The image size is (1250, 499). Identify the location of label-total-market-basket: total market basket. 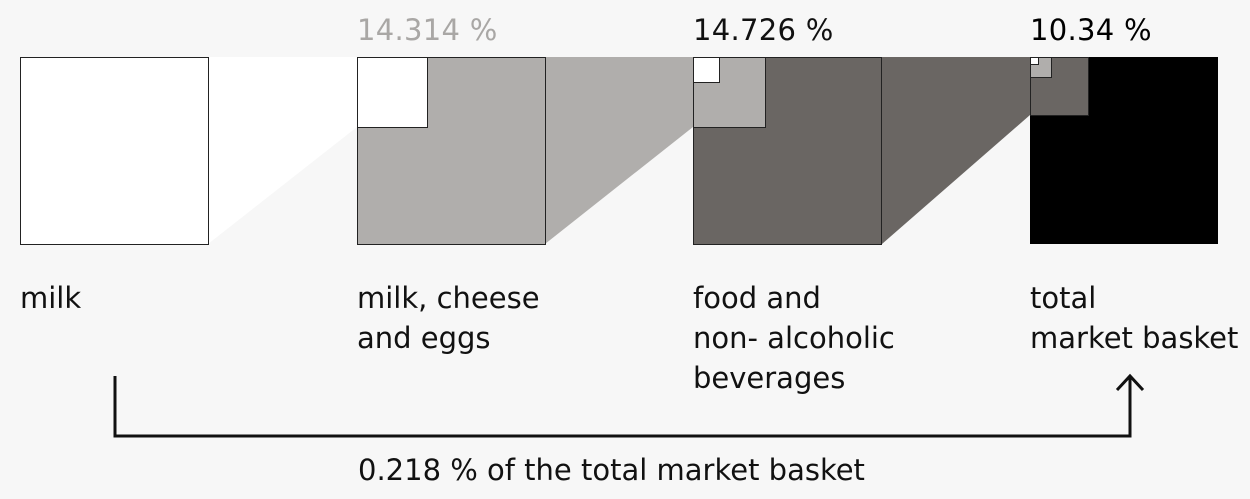
(1134, 318).